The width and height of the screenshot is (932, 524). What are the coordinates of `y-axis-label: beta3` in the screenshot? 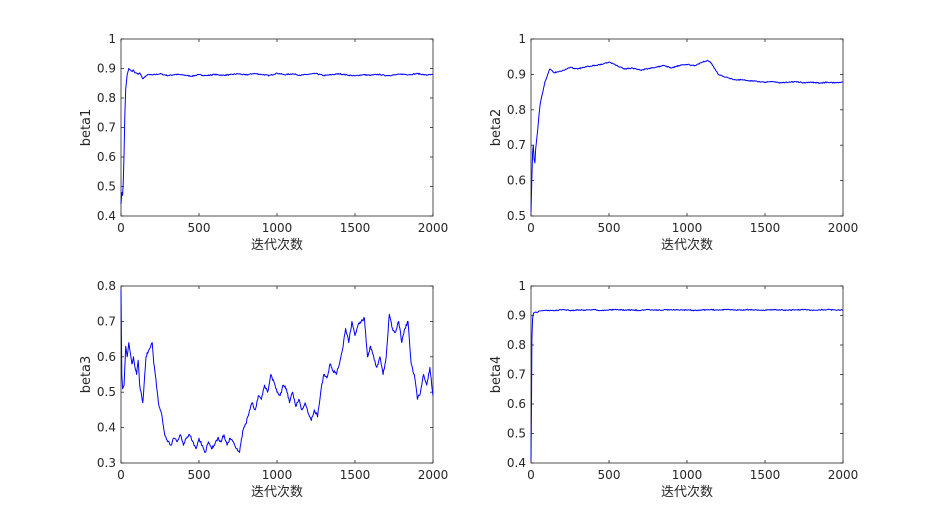 It's located at (86, 375).